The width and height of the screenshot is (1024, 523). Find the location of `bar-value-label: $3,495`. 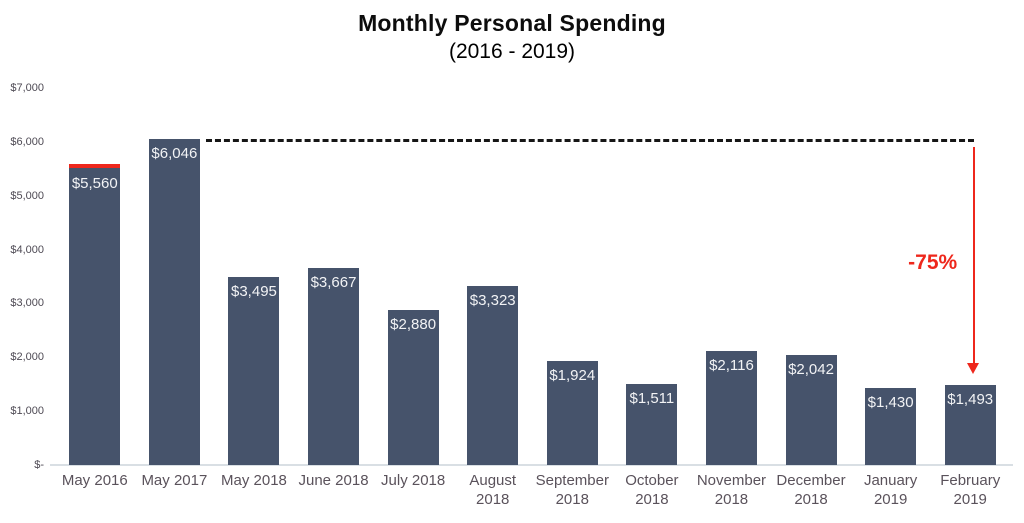

bar-value-label: $3,495 is located at coordinates (254, 291).